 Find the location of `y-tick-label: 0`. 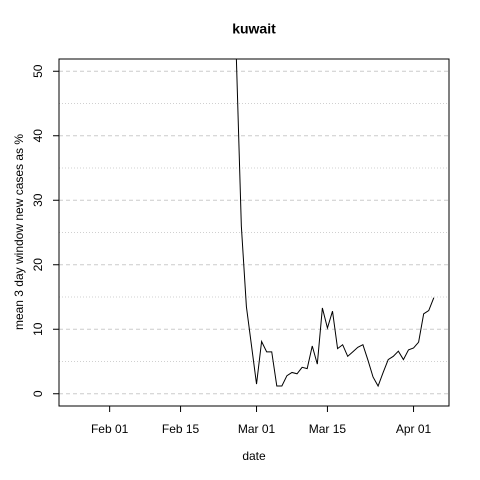

y-tick-label: 0 is located at coordinates (38, 393).